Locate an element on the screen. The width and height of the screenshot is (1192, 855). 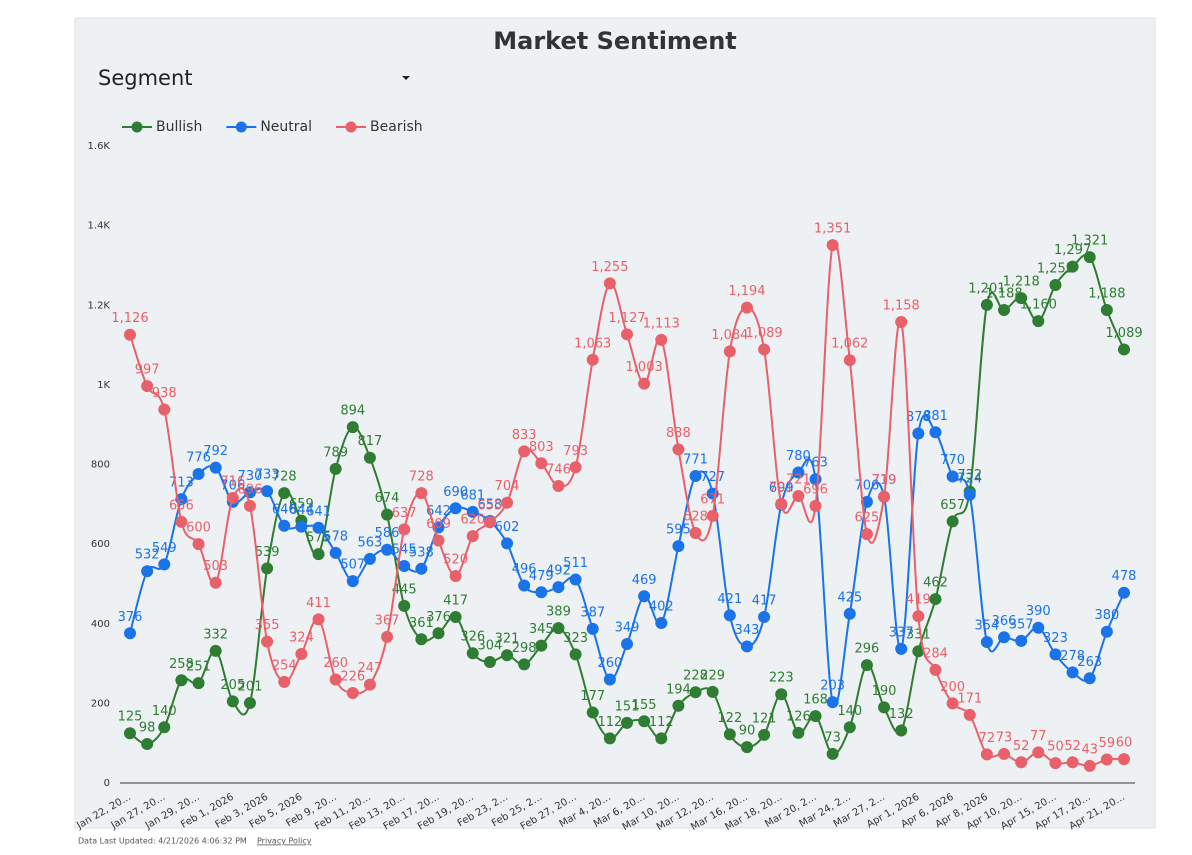
data-label: 658 is located at coordinates (489, 505).